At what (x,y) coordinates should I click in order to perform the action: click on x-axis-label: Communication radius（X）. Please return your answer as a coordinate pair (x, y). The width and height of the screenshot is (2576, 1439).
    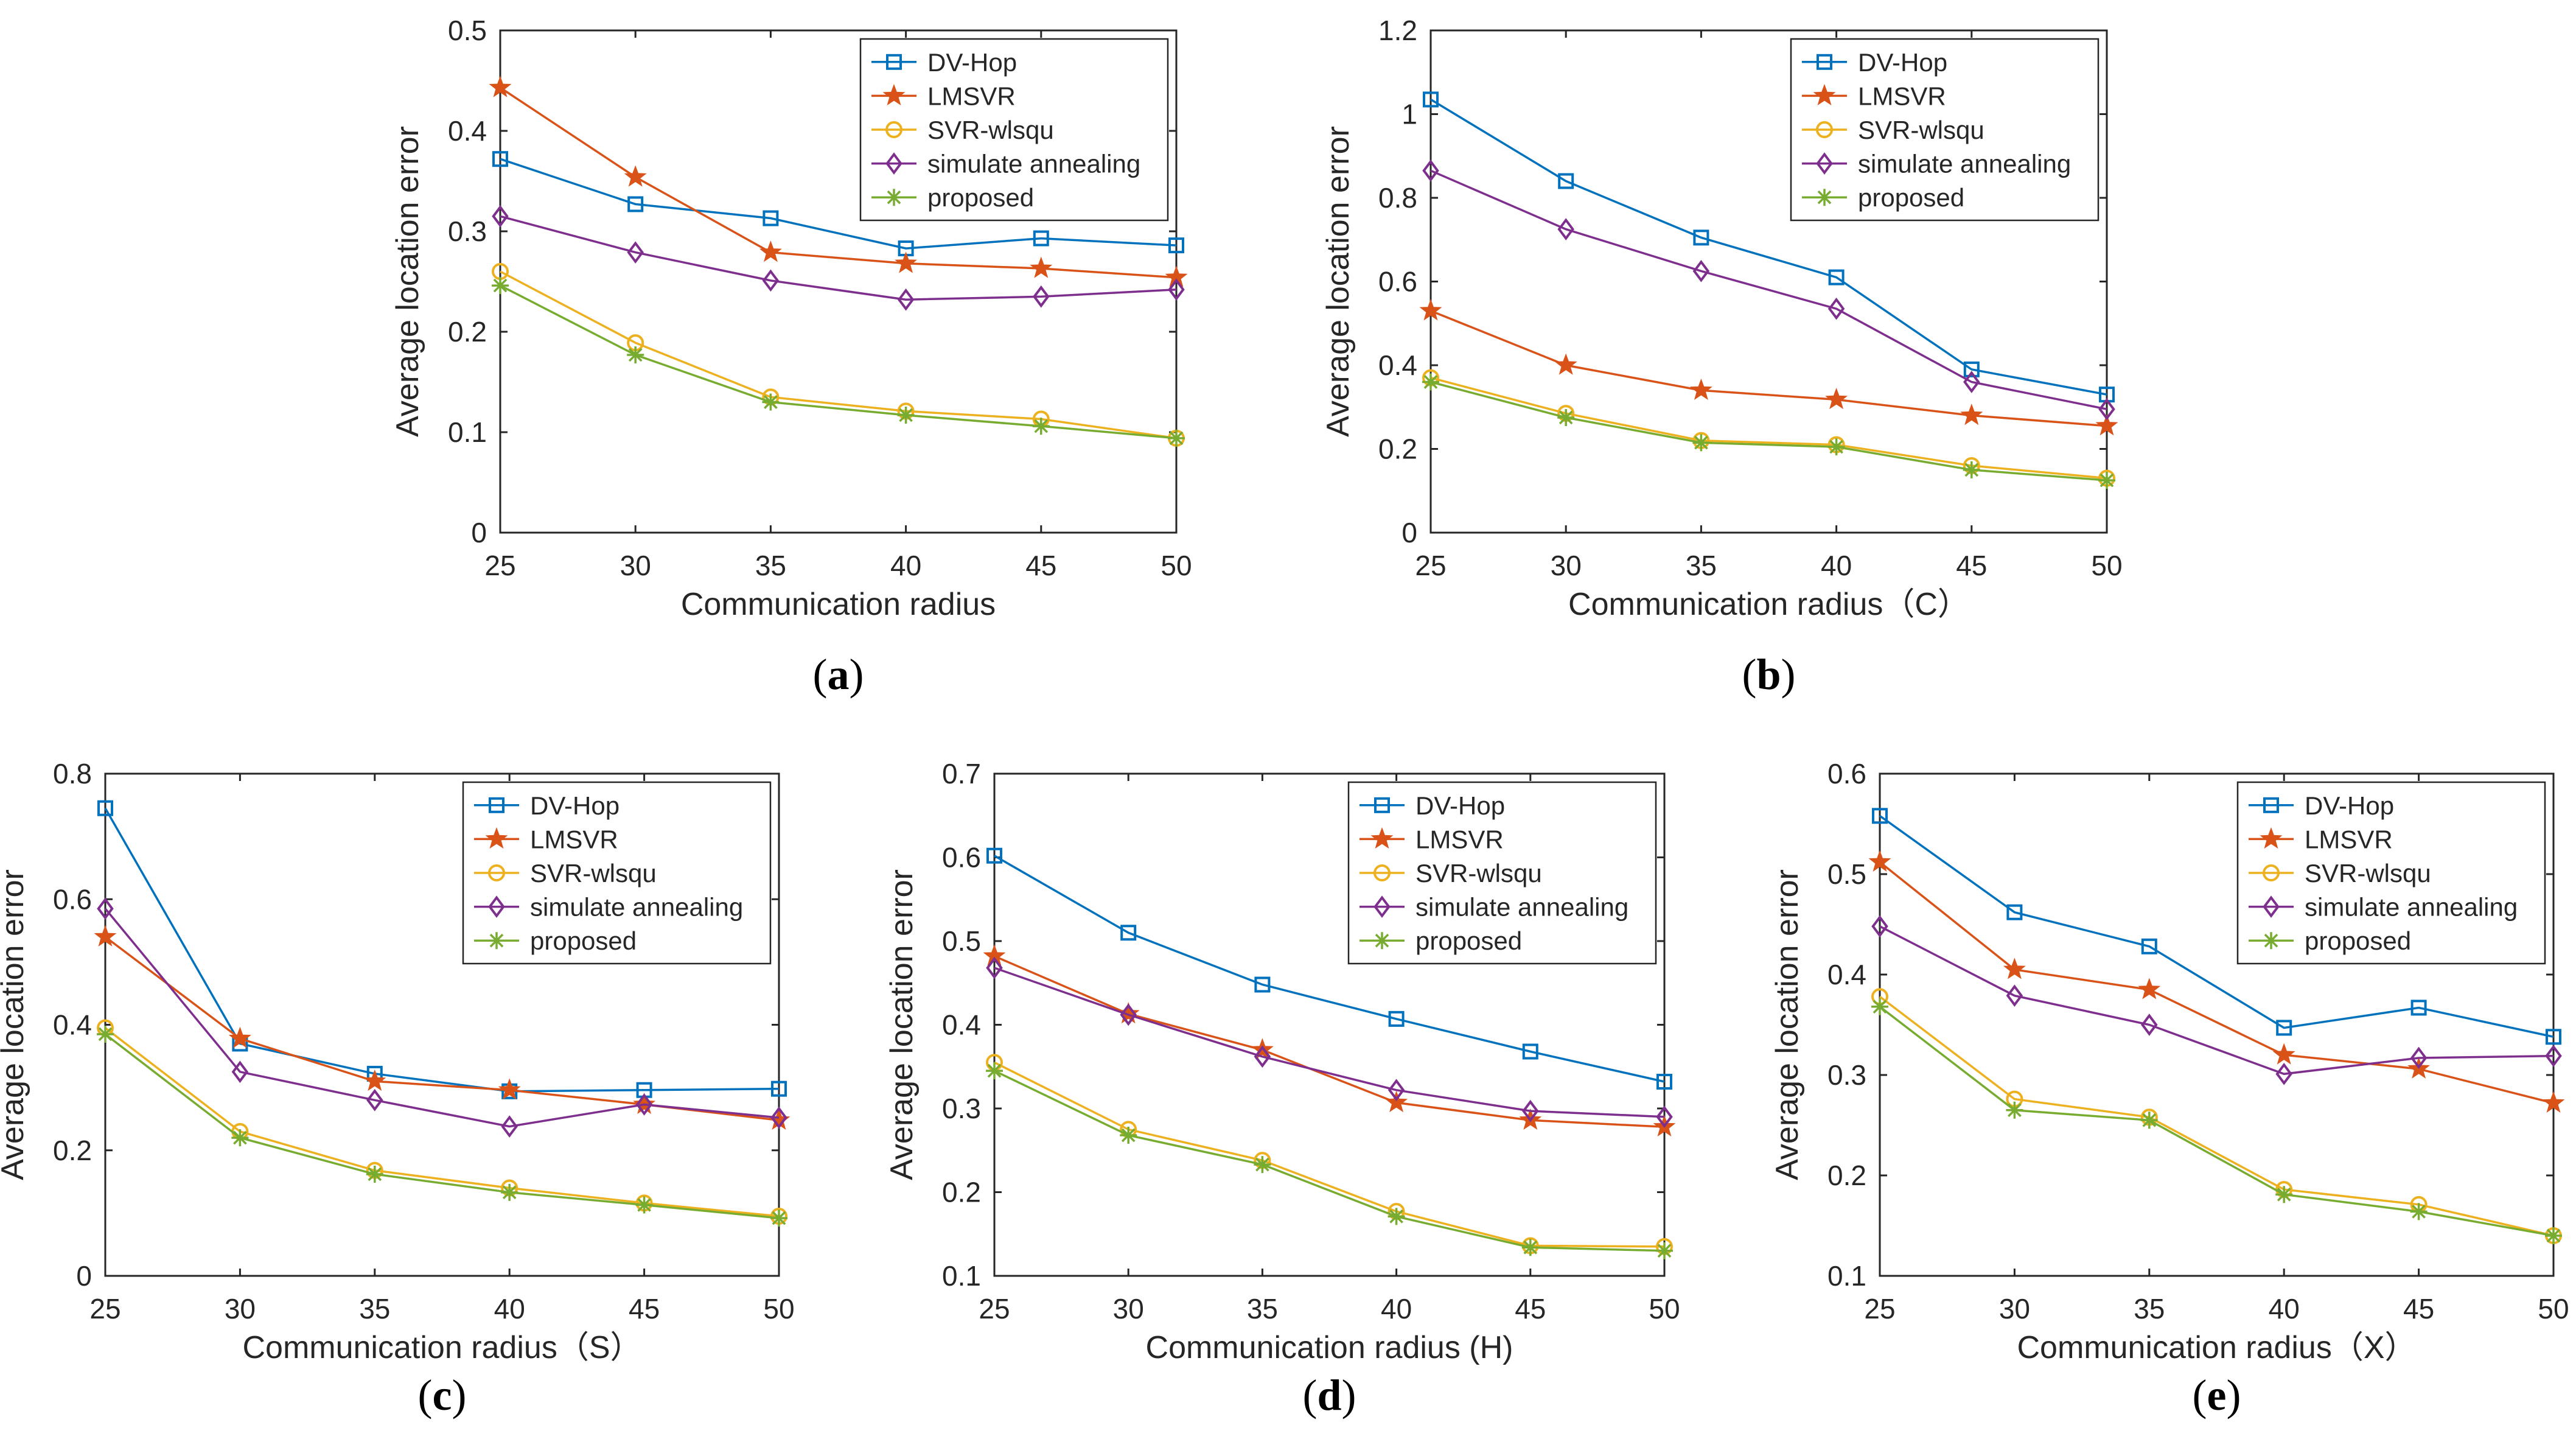
    Looking at the image, I should click on (2216, 1347).